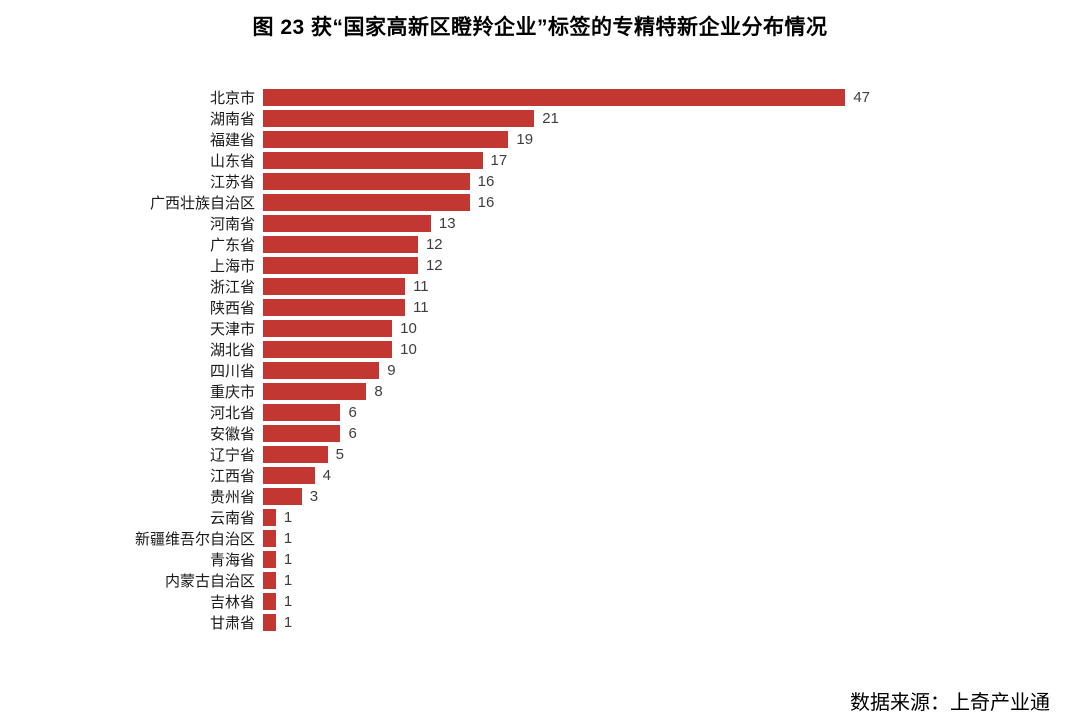  I want to click on bar-value-label: 10, so click(408, 328).